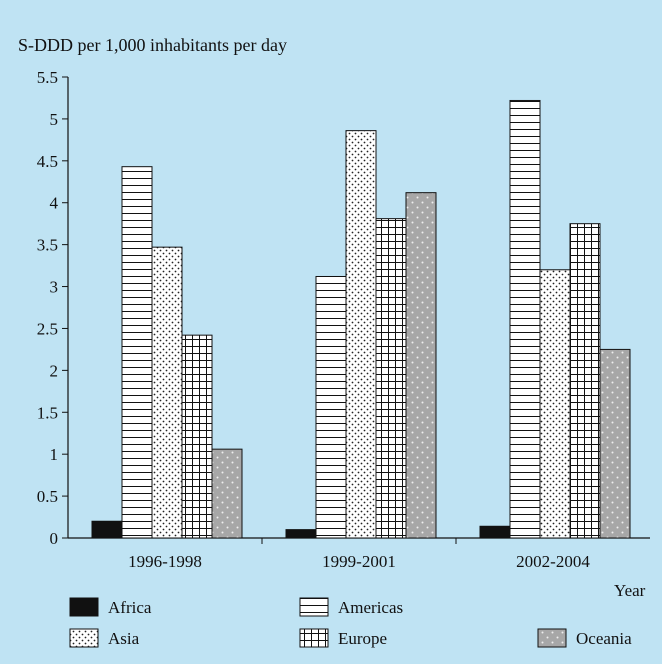 This screenshot has height=669, width=662. Describe the element at coordinates (604, 638) in the screenshot. I see `legend-label-oceania: Oceania` at that location.